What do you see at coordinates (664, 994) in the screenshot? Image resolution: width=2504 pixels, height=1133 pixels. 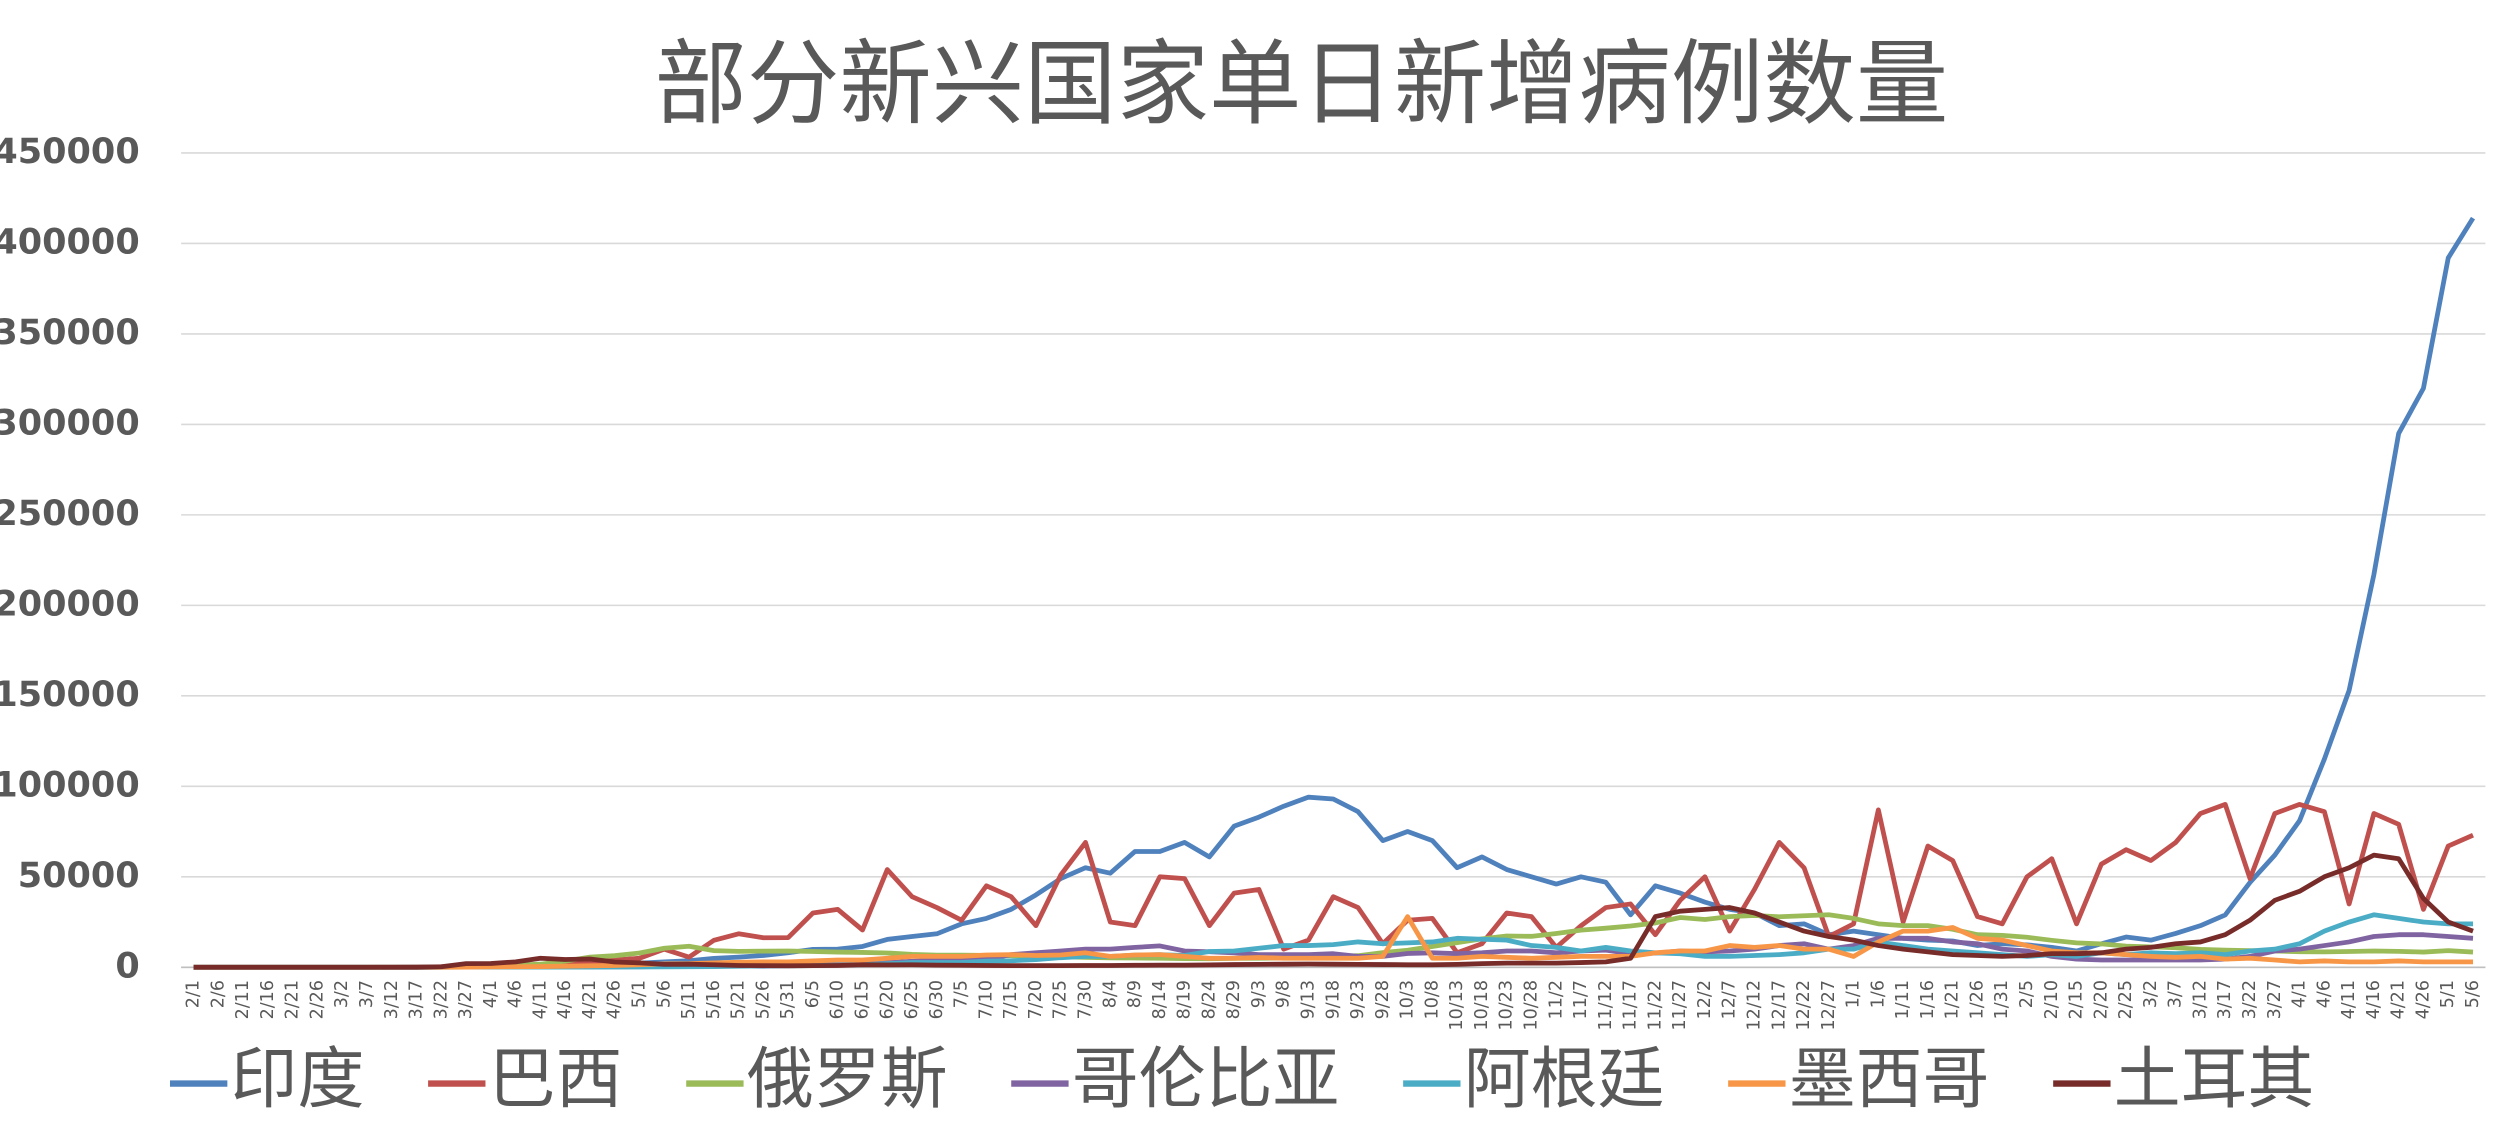 I see `x-tick-label: 5/6` at bounding box center [664, 994].